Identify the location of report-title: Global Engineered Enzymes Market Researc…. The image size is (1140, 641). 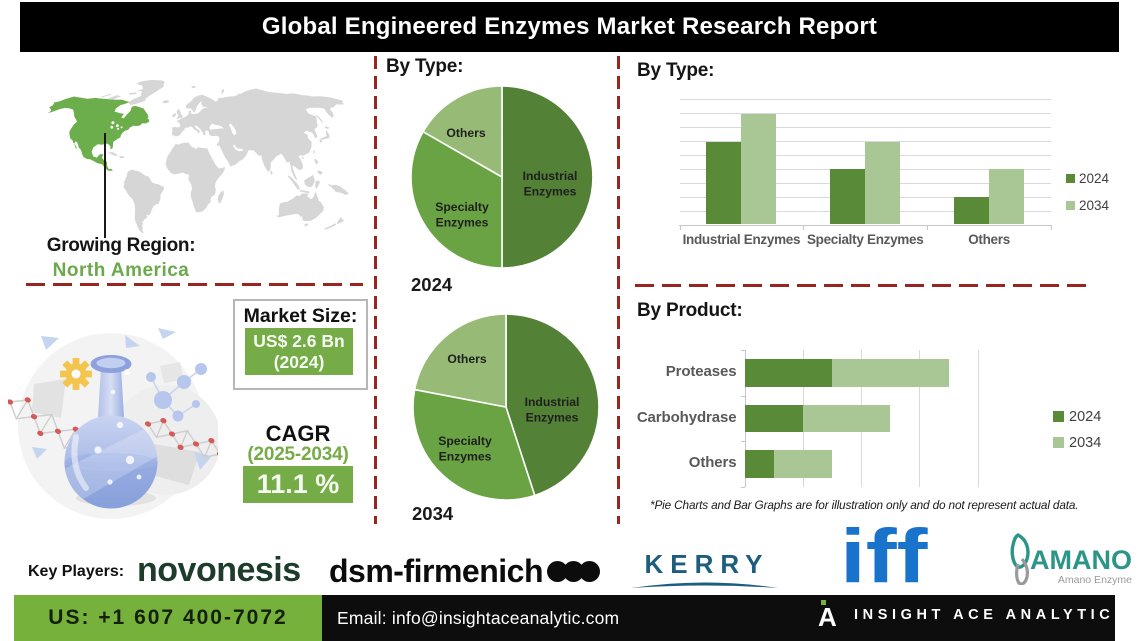
(569, 26).